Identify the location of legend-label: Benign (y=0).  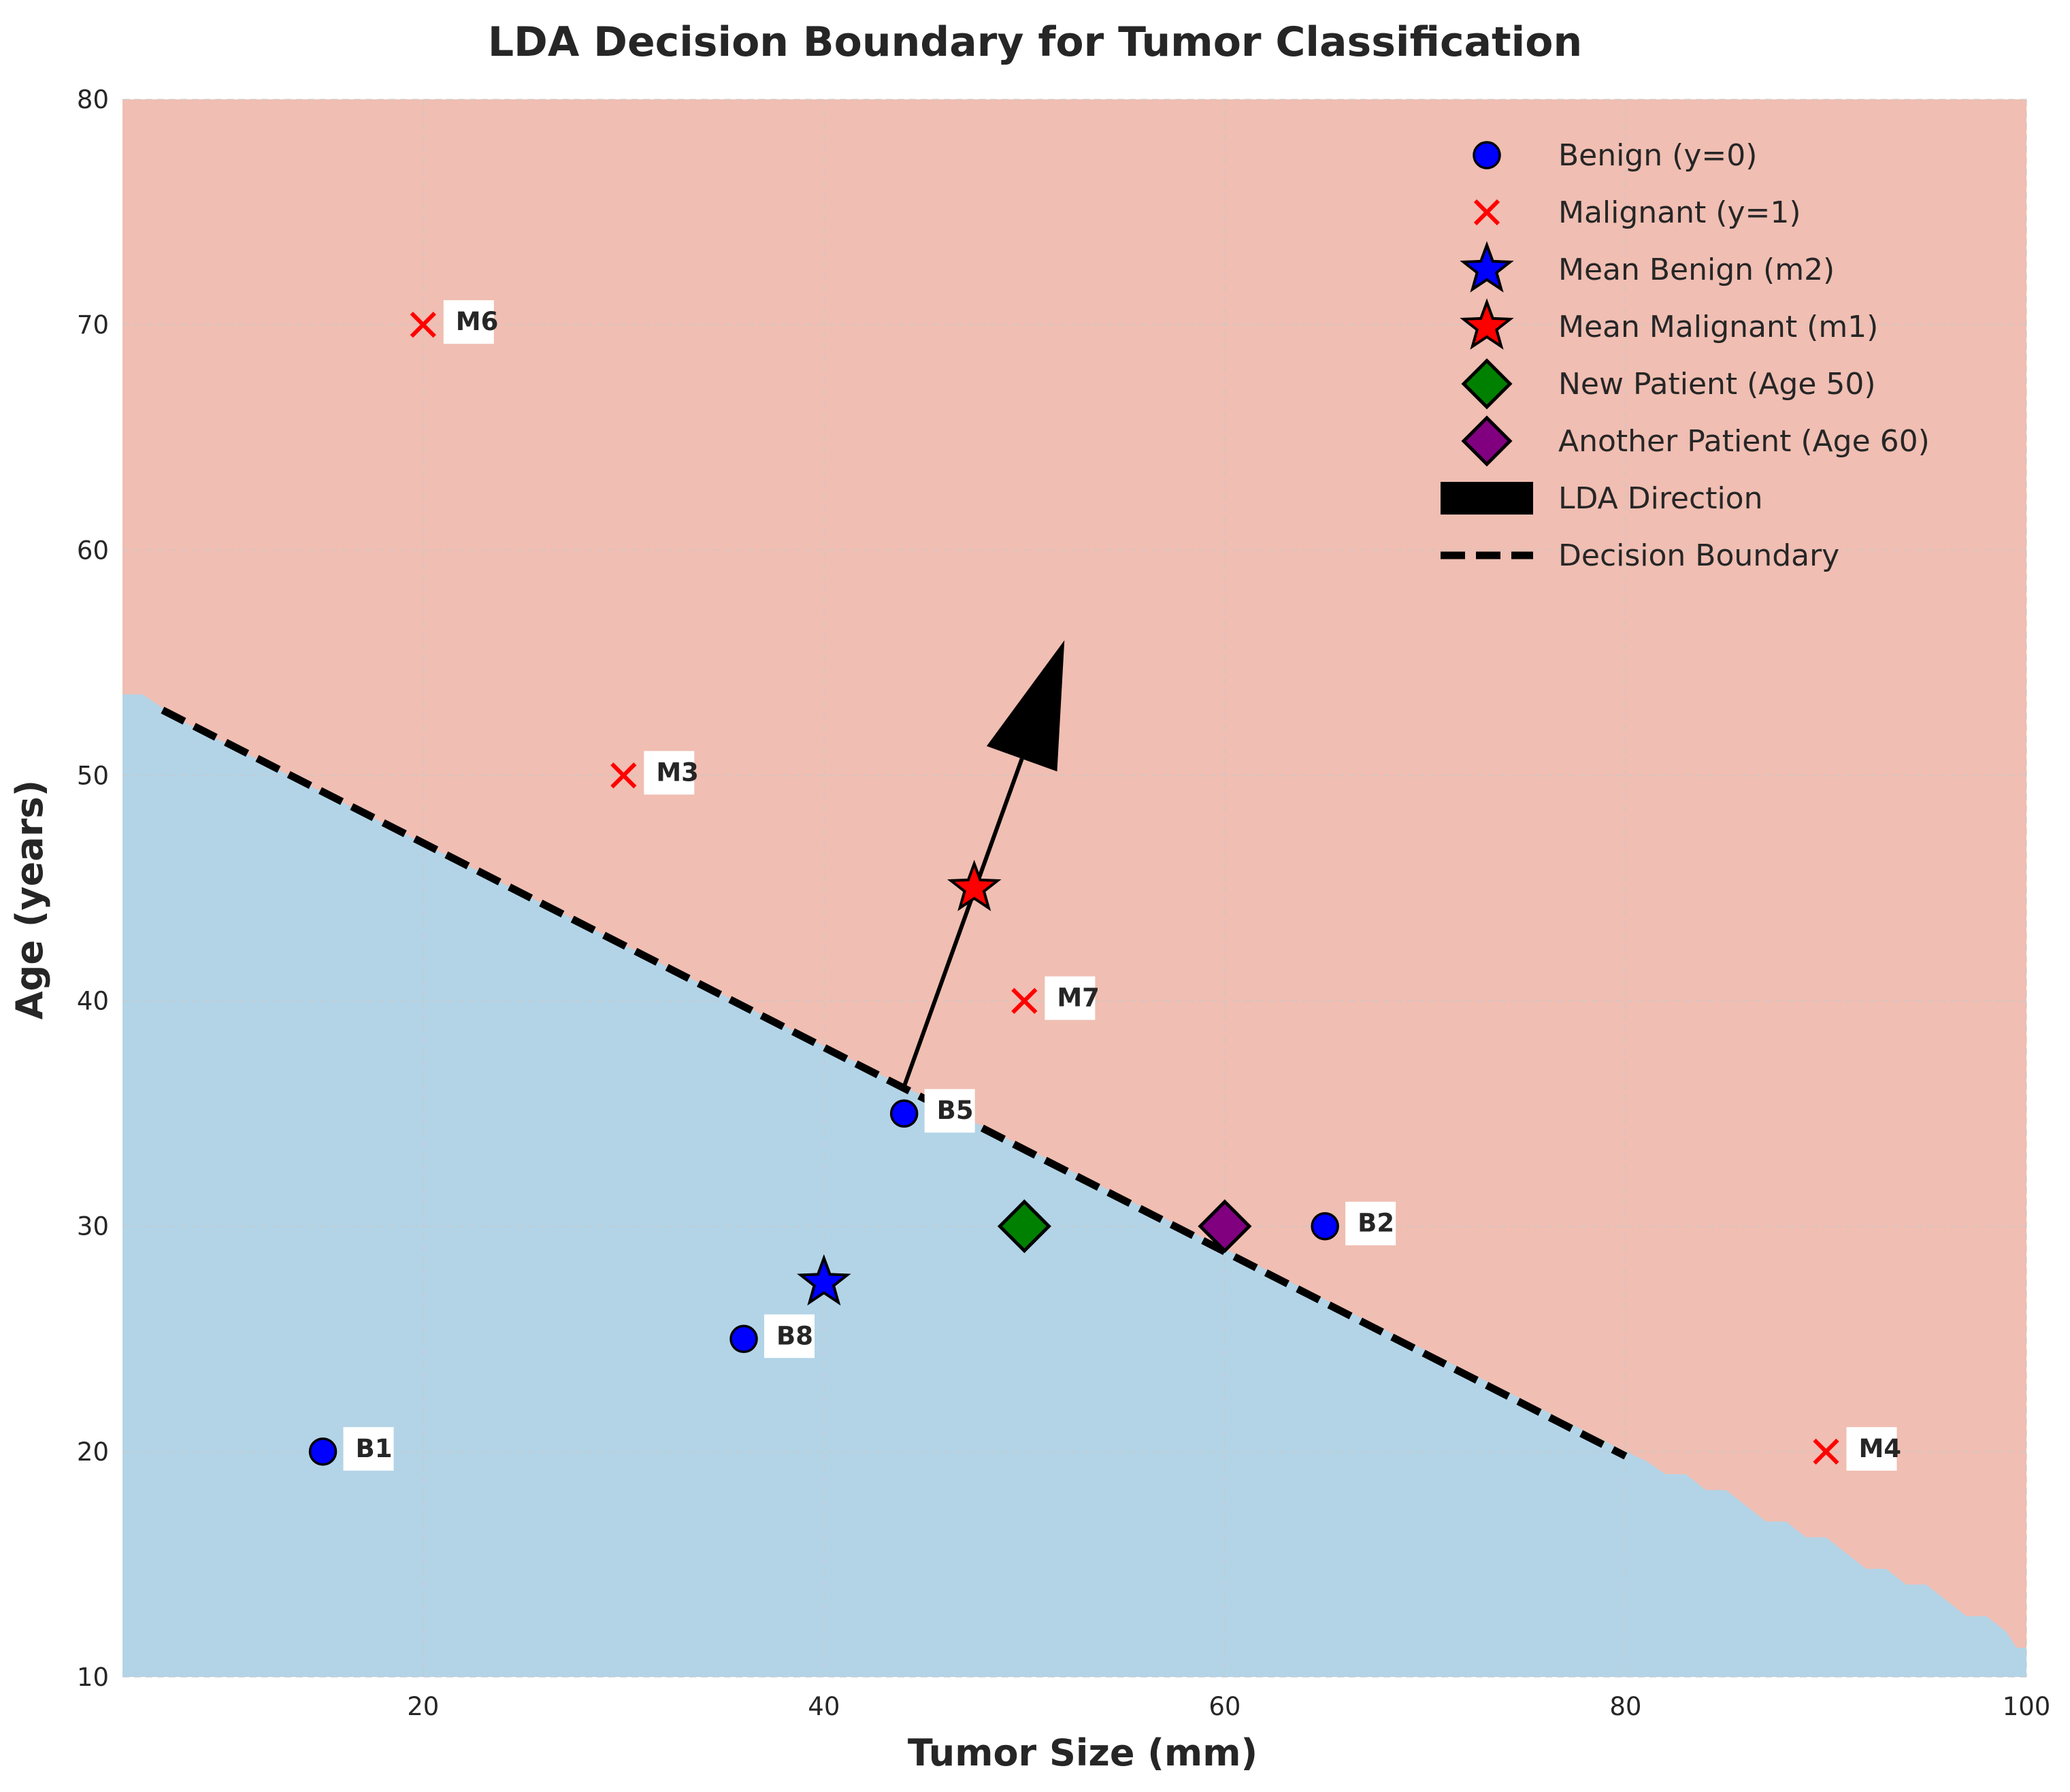
(1657, 156).